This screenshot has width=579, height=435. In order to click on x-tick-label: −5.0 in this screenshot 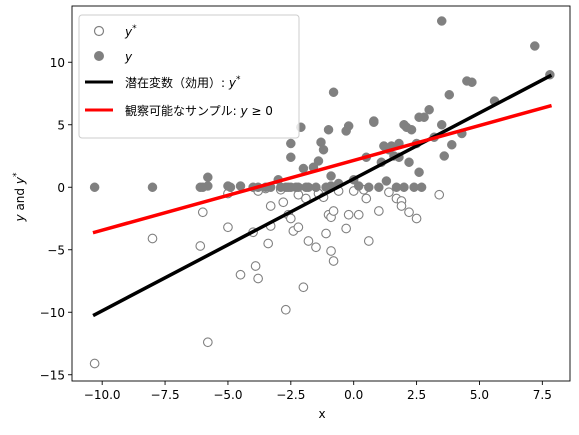, I will do `click(227, 395)`.